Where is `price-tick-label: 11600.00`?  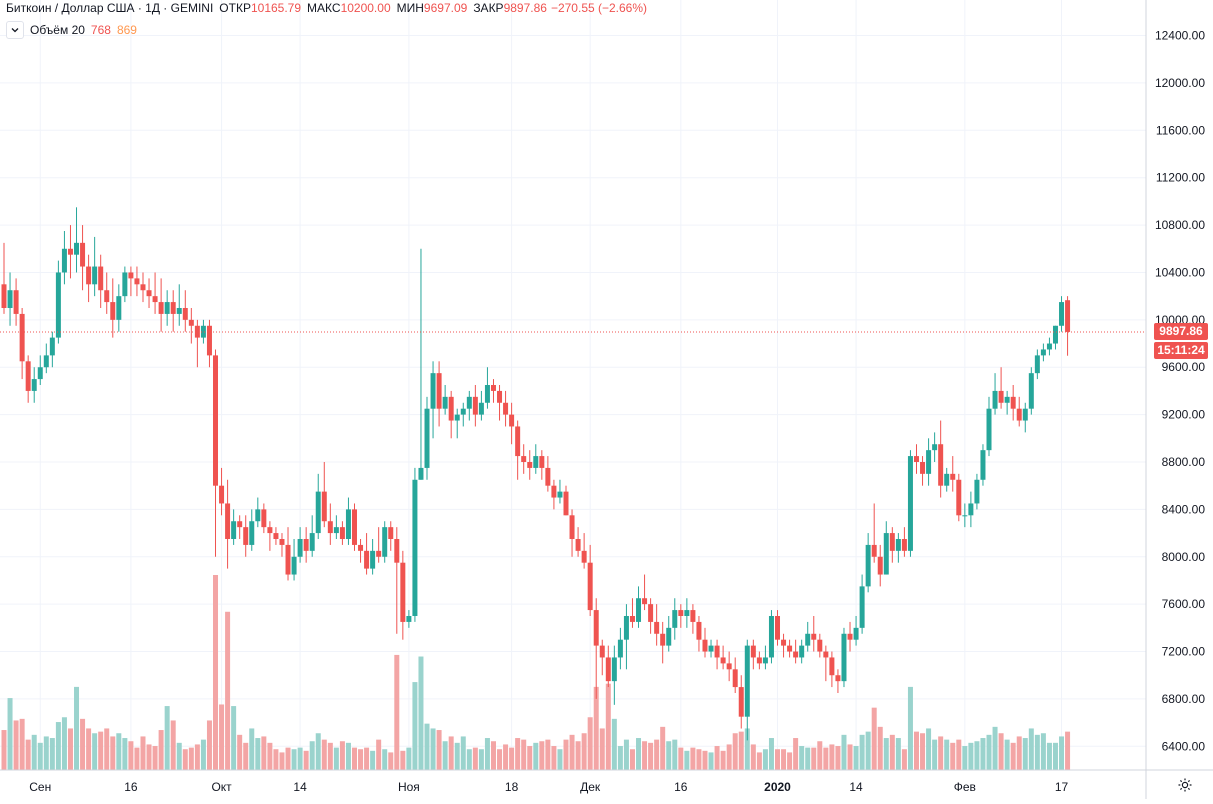
price-tick-label: 11600.00 is located at coordinates (1180, 130).